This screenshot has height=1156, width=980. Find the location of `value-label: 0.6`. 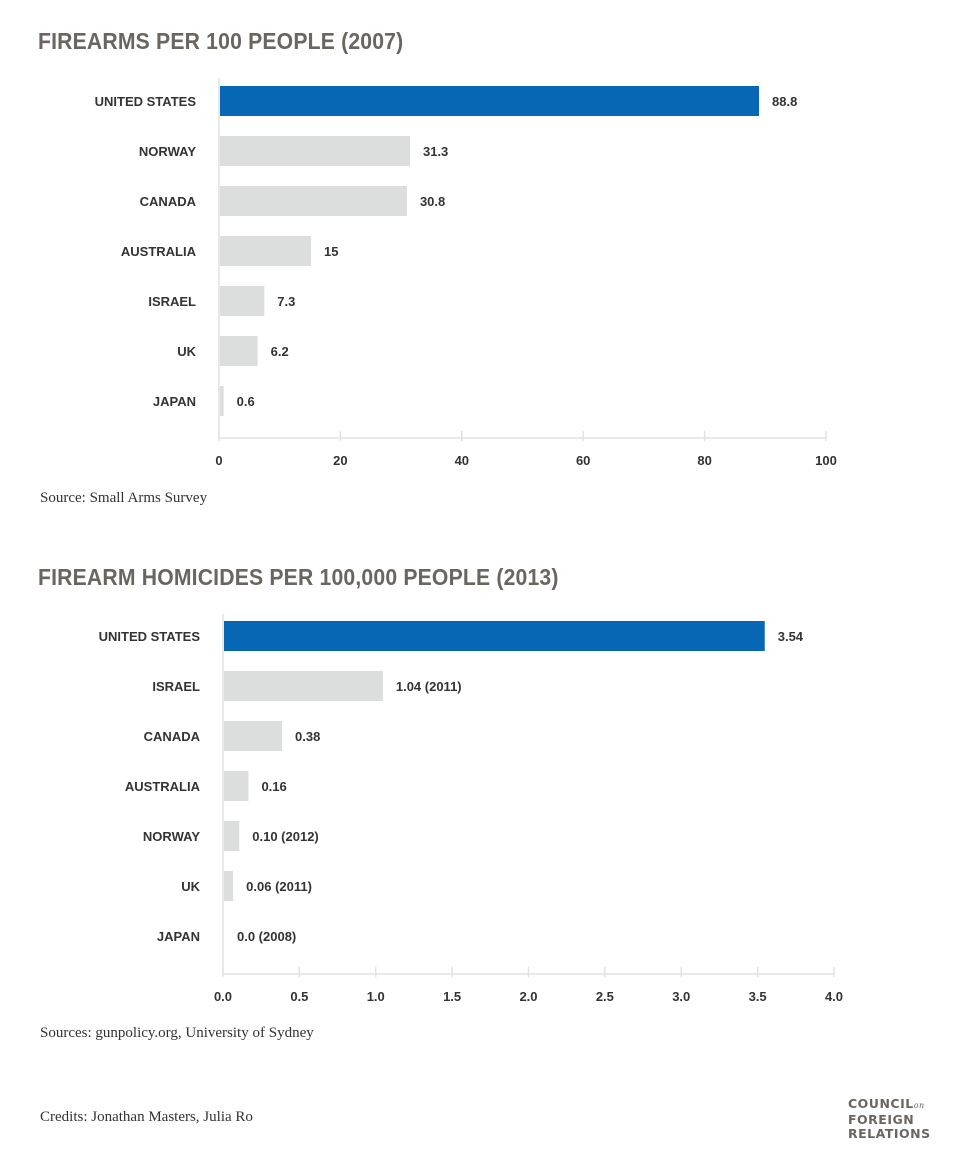

value-label: 0.6 is located at coordinates (246, 401).